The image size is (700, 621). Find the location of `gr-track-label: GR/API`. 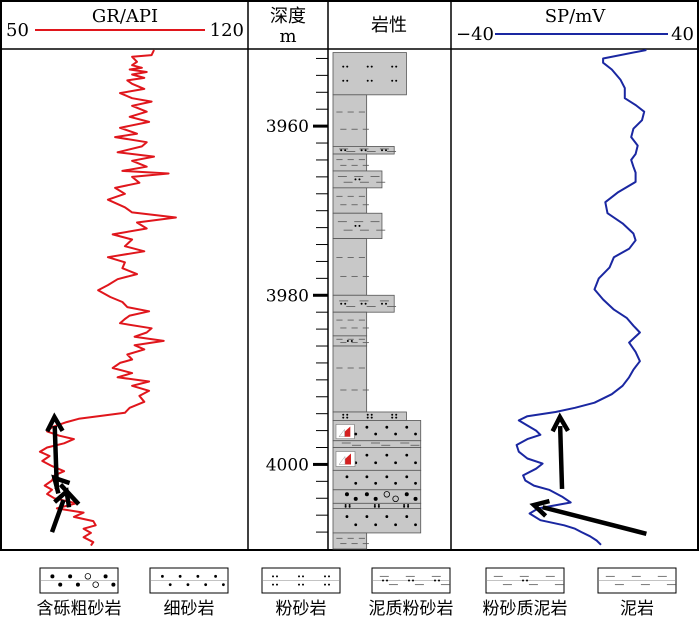

gr-track-label: GR/API is located at coordinates (125, 16).